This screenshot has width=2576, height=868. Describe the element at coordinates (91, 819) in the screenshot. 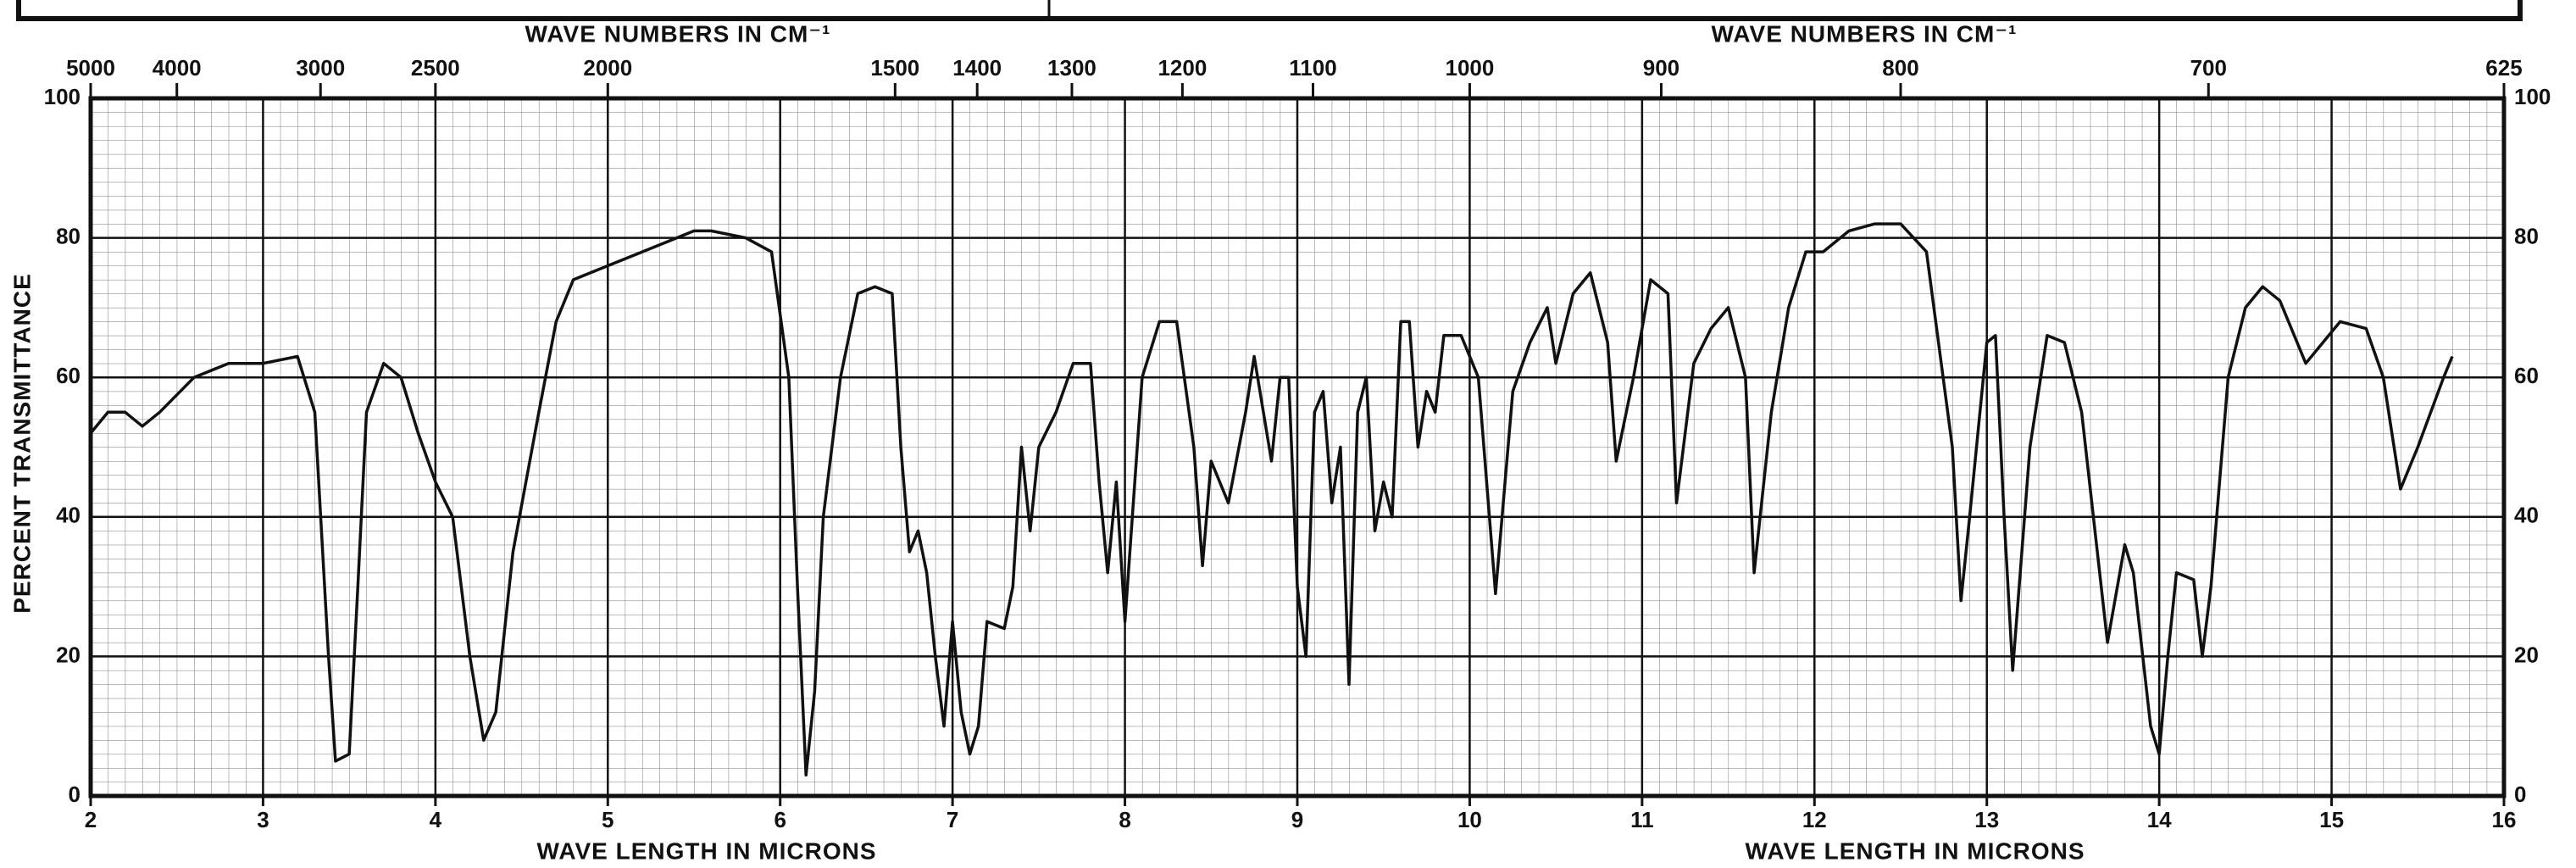

I see `x-tick-label: 2` at that location.